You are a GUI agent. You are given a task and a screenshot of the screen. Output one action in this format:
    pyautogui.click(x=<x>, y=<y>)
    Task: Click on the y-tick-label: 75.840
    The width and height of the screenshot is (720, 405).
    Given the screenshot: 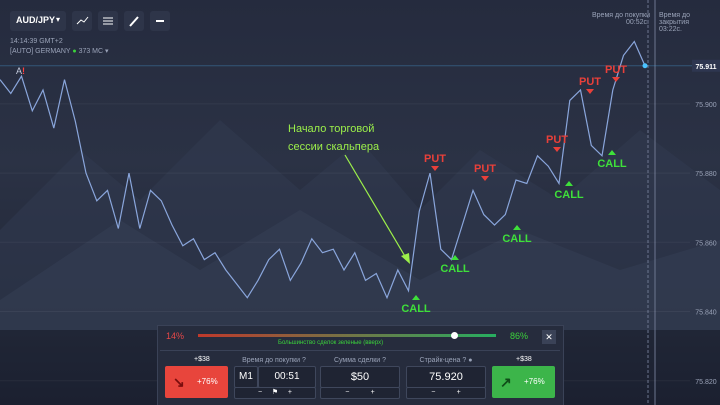 What is the action you would take?
    pyautogui.click(x=706, y=313)
    